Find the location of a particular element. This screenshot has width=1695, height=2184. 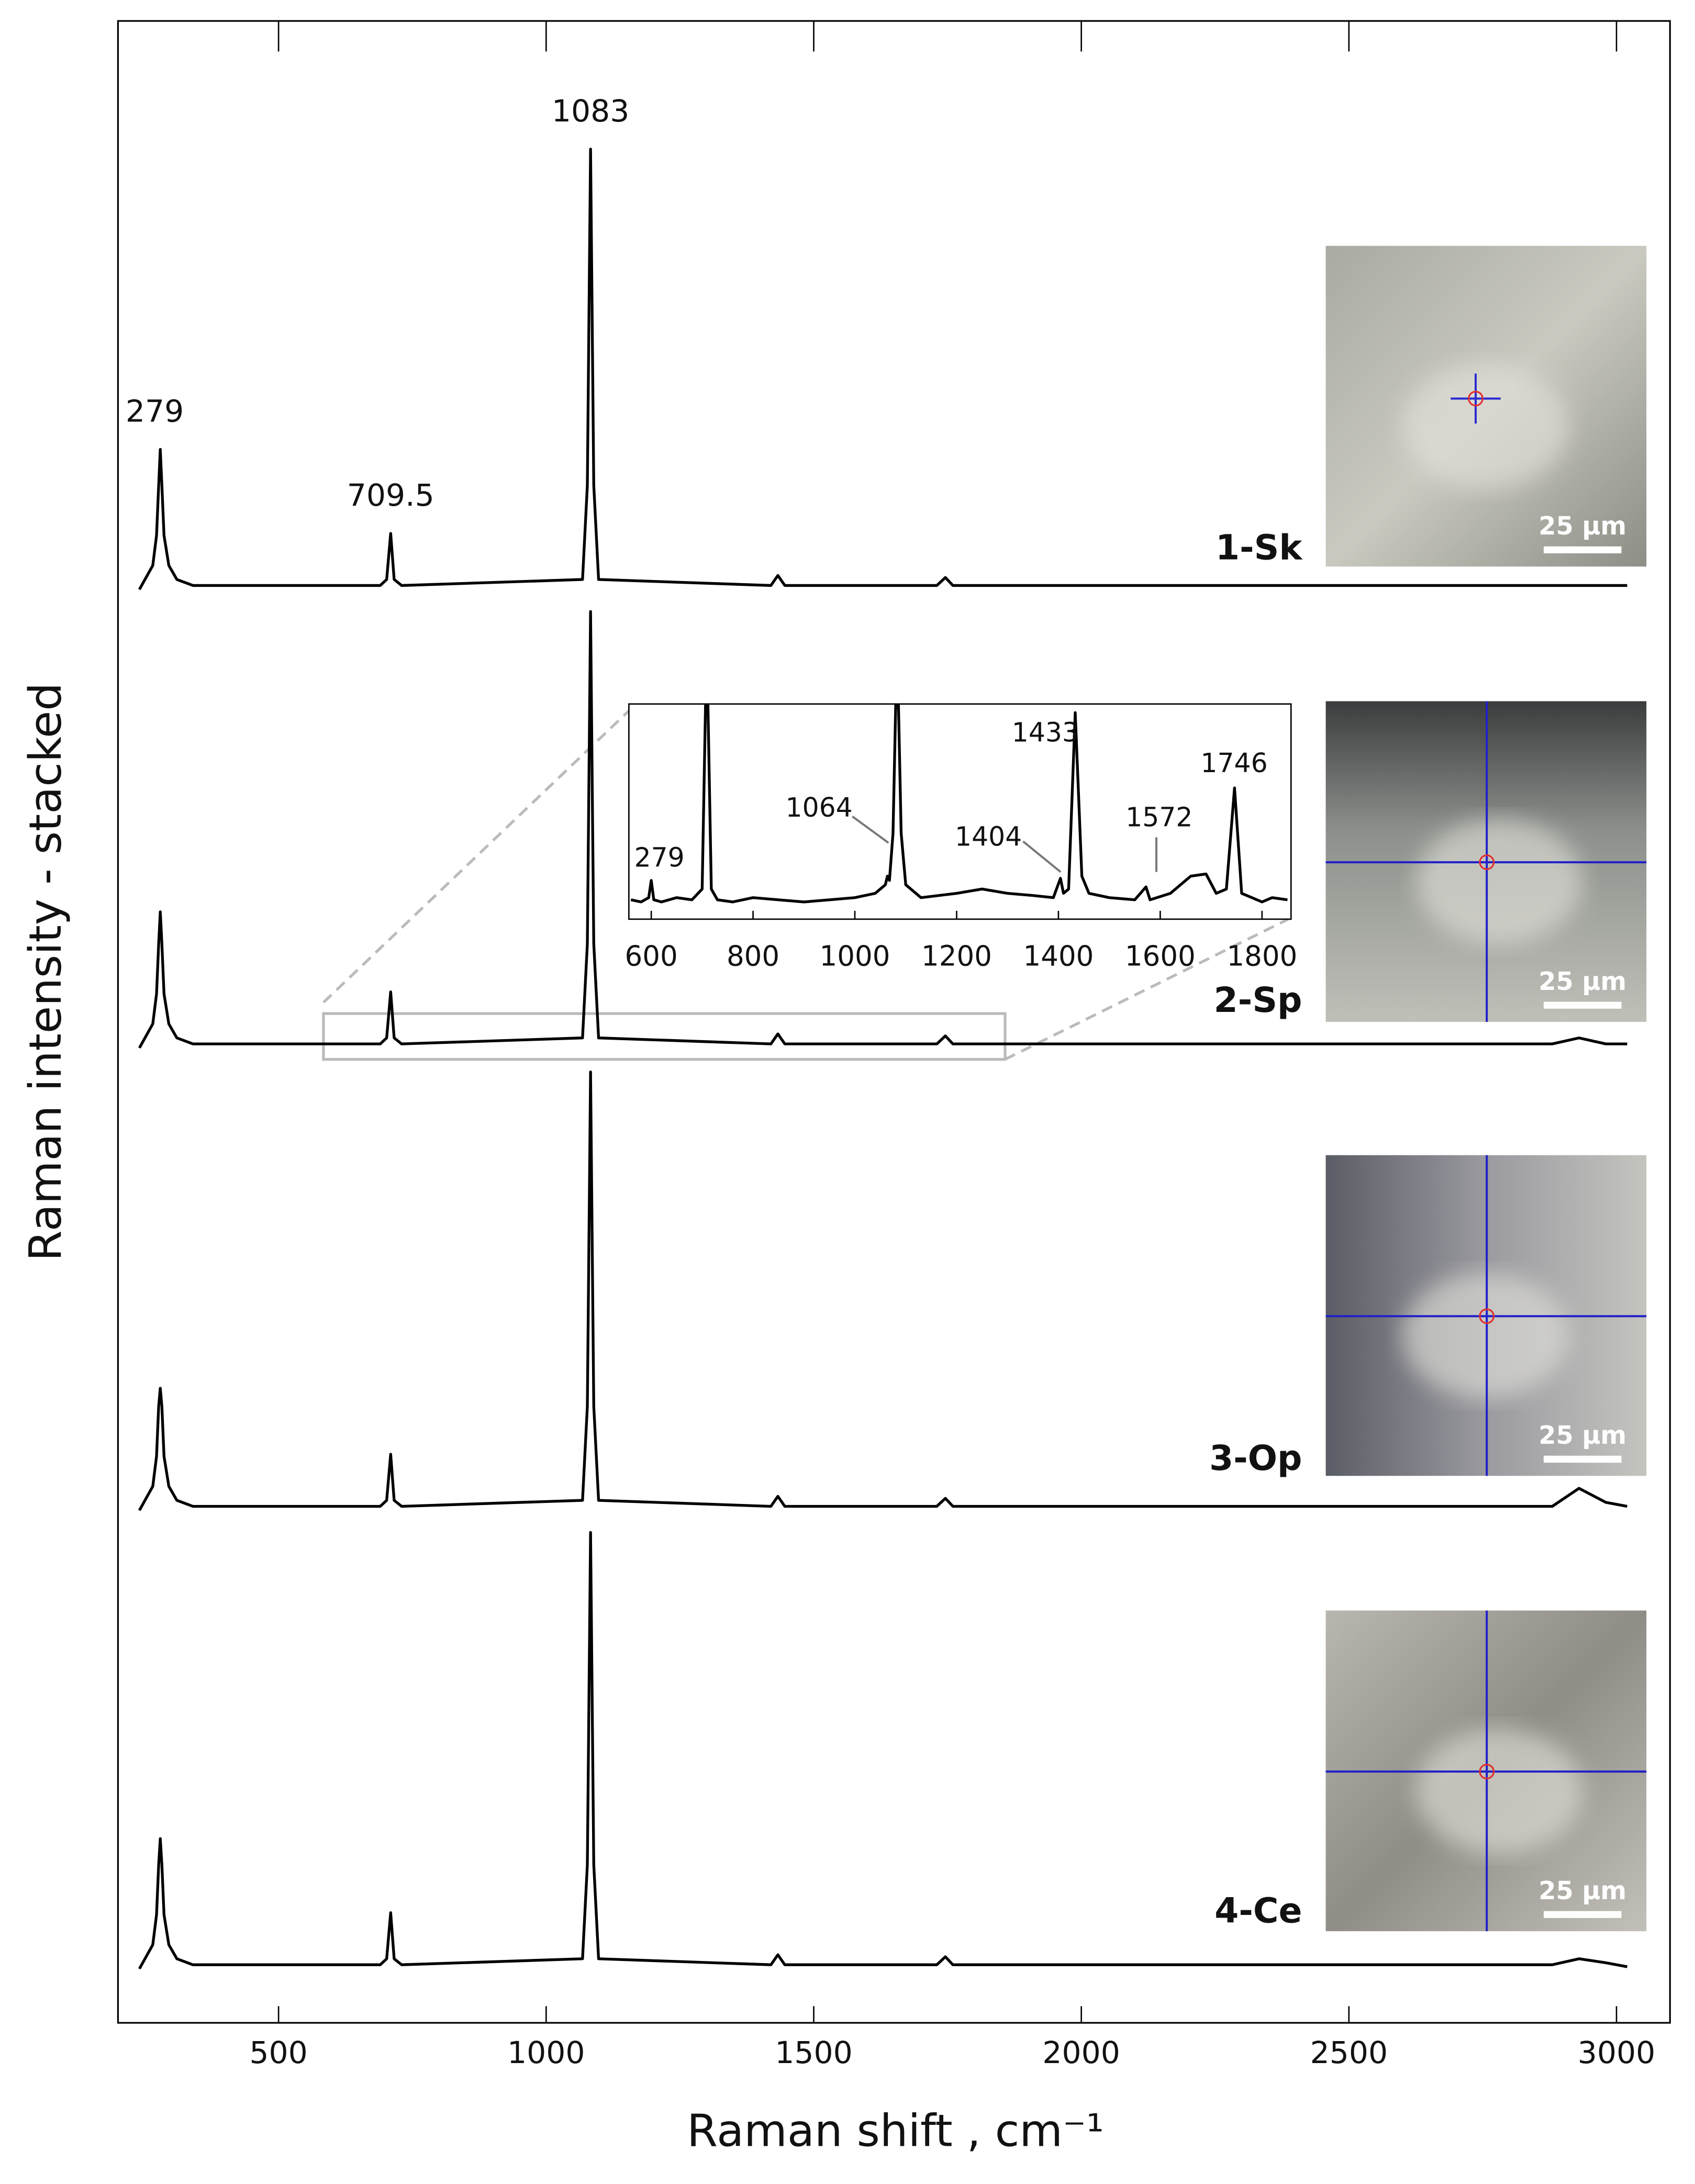

x-tick-label: 1500 is located at coordinates (813, 2052).